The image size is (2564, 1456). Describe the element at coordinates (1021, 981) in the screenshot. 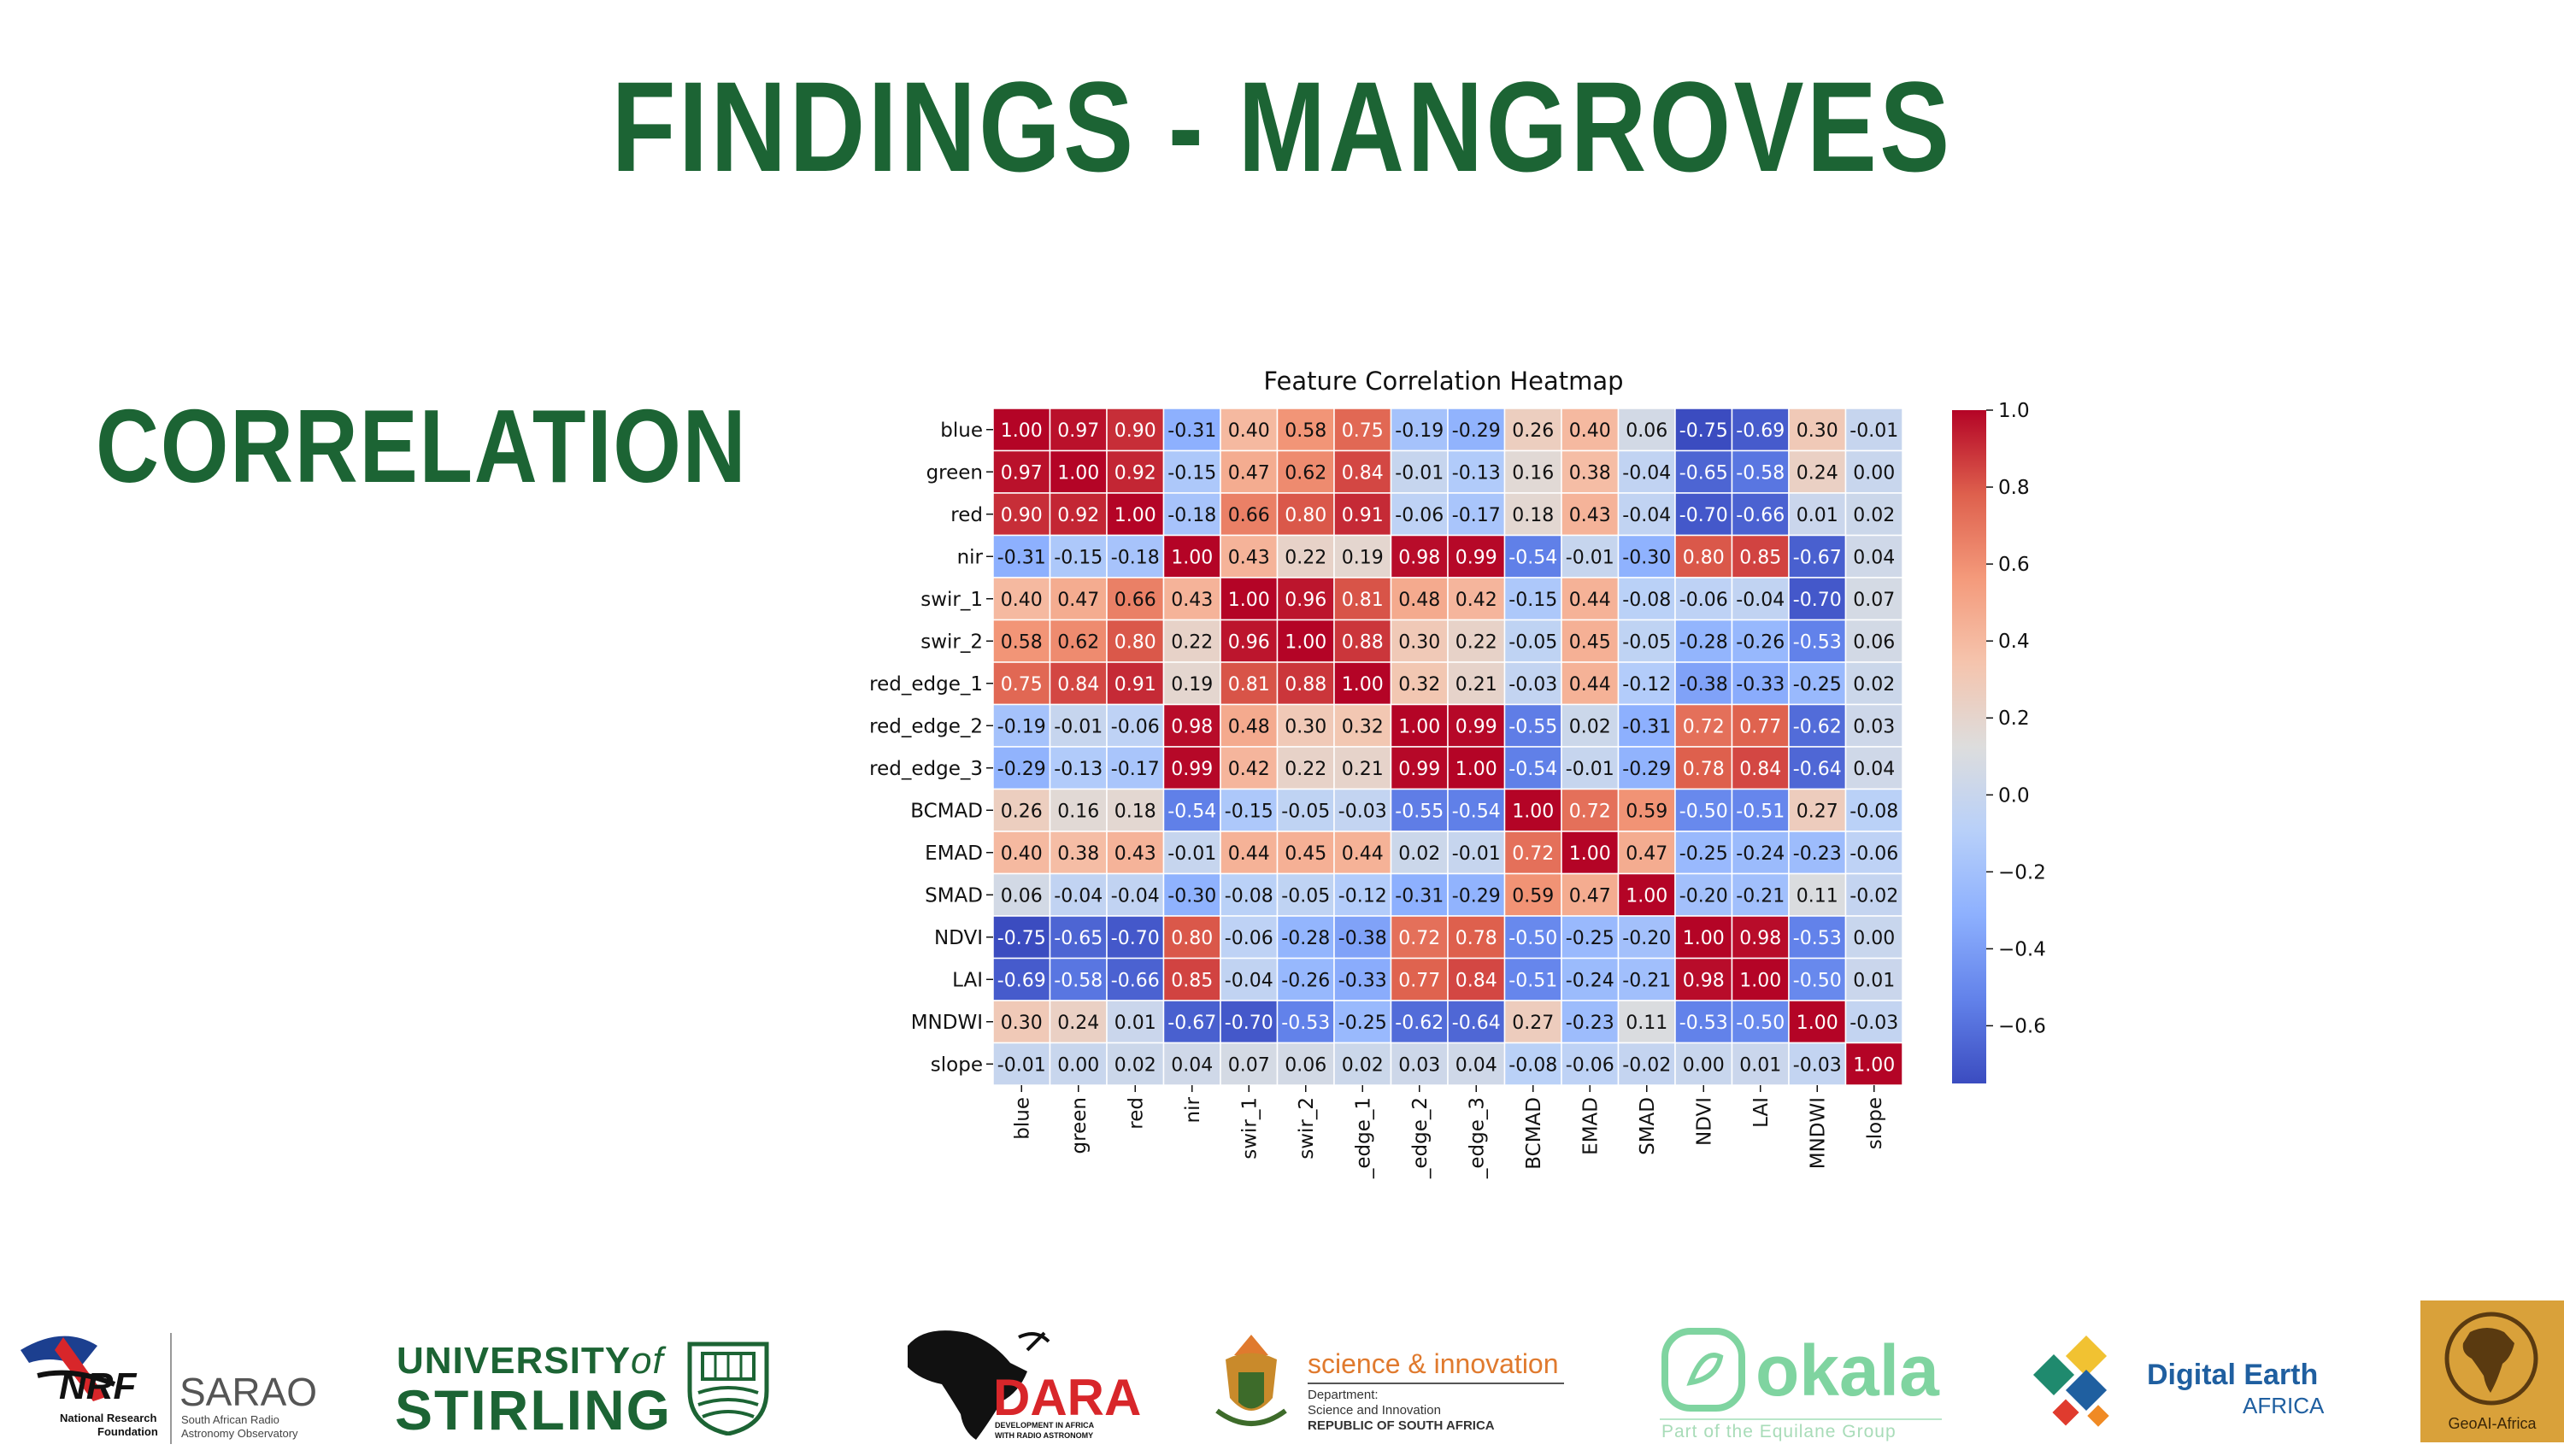

I see `cell-value-label: -0.69` at that location.